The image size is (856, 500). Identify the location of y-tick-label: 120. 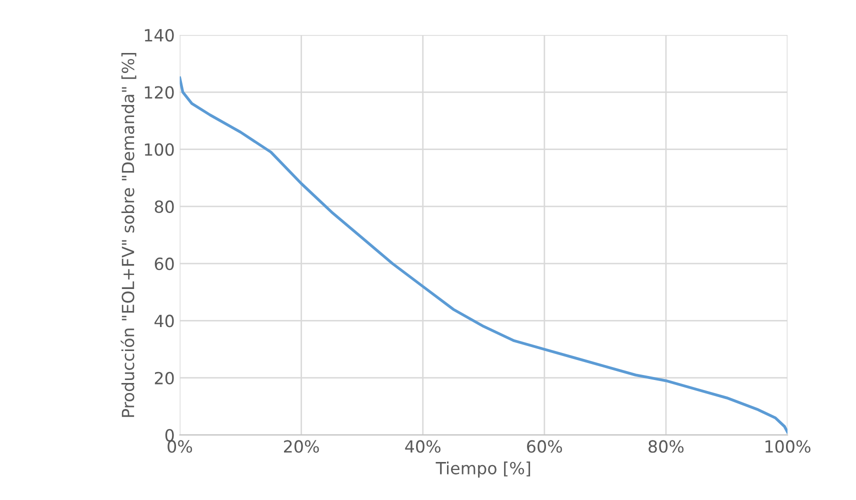
(159, 92).